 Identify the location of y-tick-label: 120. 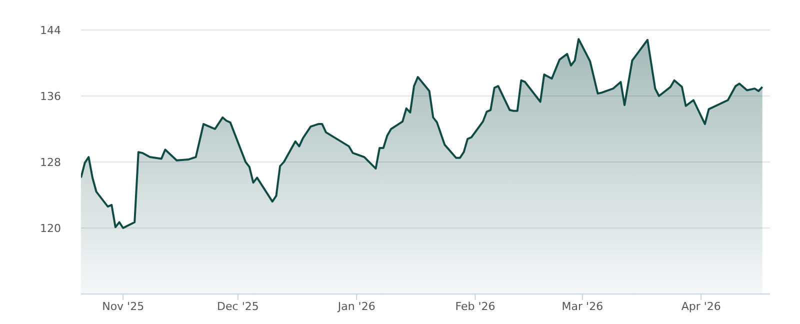
(50, 228).